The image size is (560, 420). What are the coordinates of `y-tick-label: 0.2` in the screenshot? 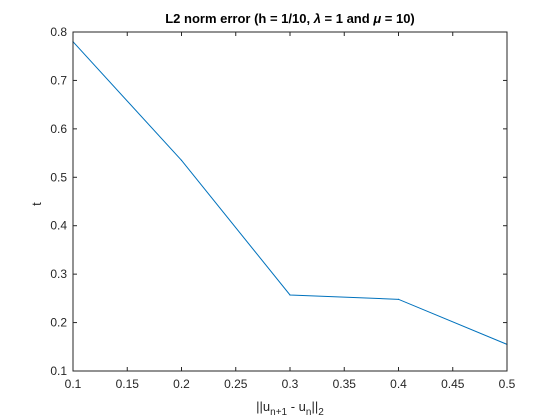 It's located at (58, 323).